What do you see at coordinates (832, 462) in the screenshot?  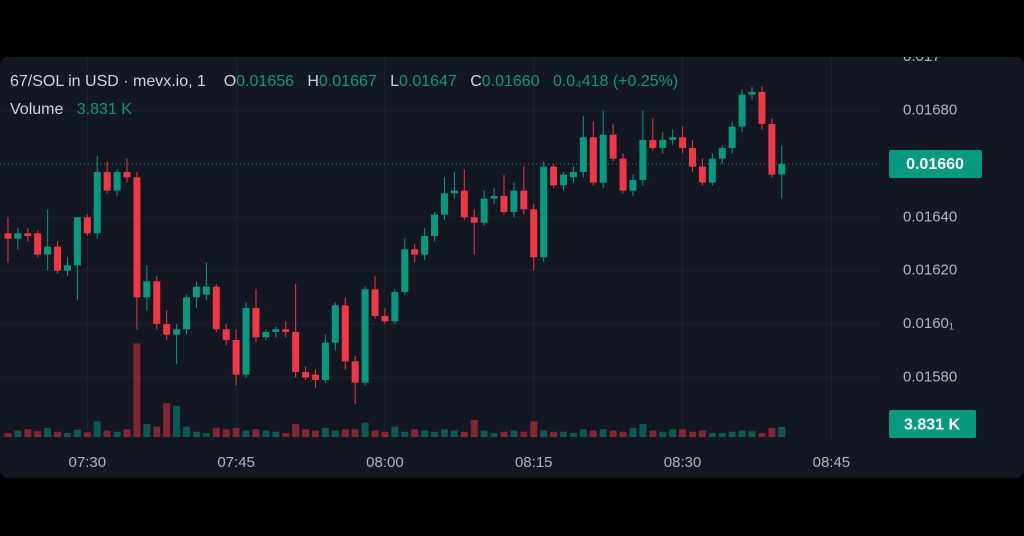 I see `x-tick-label: 08:45` at bounding box center [832, 462].